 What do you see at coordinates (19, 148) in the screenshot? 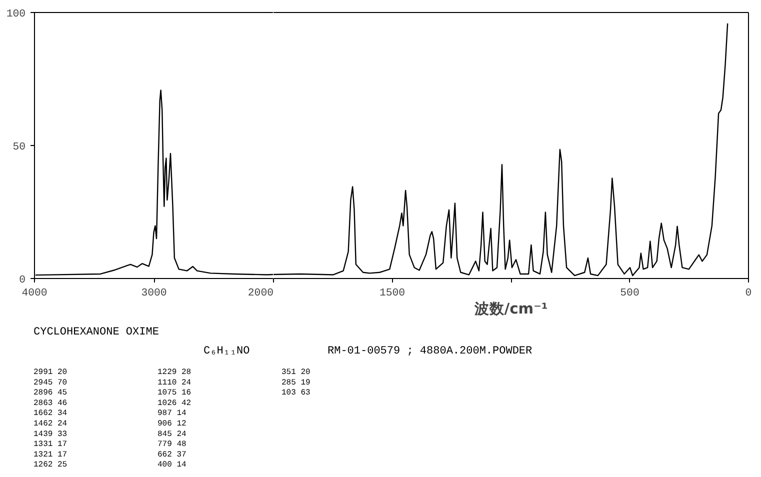
I see `y-tick-label: 50` at bounding box center [19, 148].